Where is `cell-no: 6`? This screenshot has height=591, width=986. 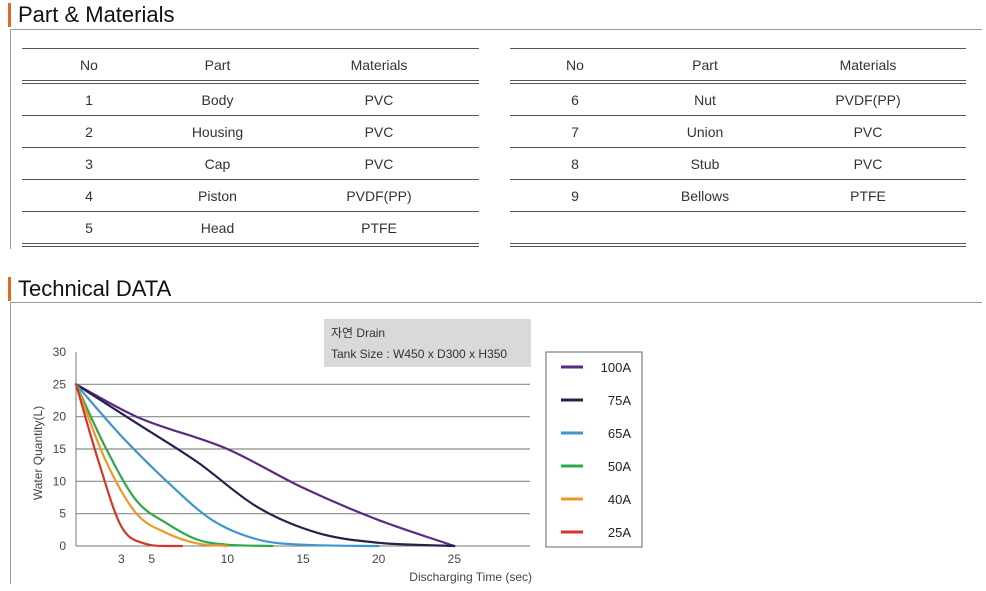 cell-no: 6 is located at coordinates (575, 99).